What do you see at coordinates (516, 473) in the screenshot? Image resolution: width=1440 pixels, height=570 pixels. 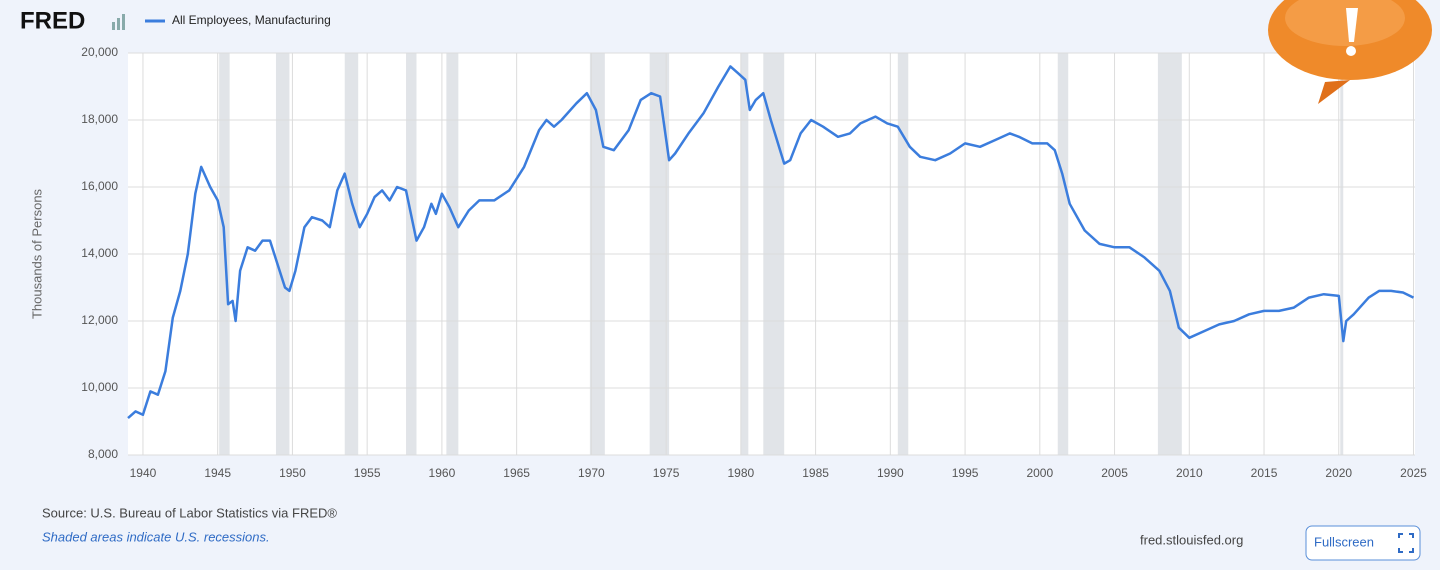 I see `x-tick-label: 1965` at bounding box center [516, 473].